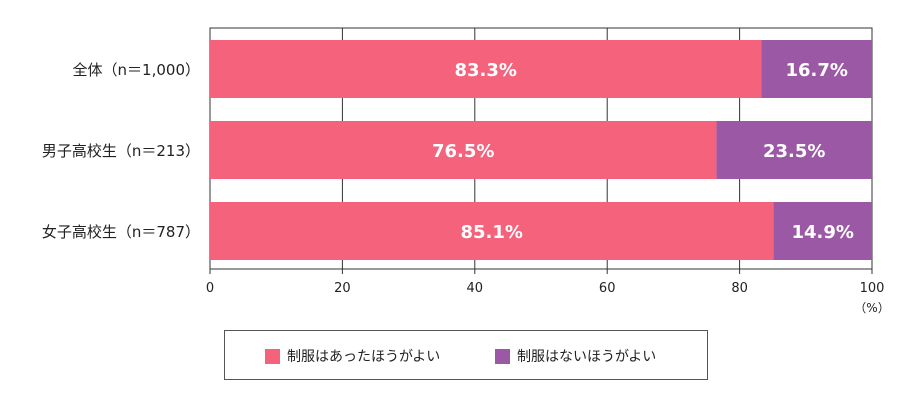 This screenshot has width=922, height=408. I want to click on legend: 制服はあったほうがよい 制服はないほうがよい, so click(466, 355).